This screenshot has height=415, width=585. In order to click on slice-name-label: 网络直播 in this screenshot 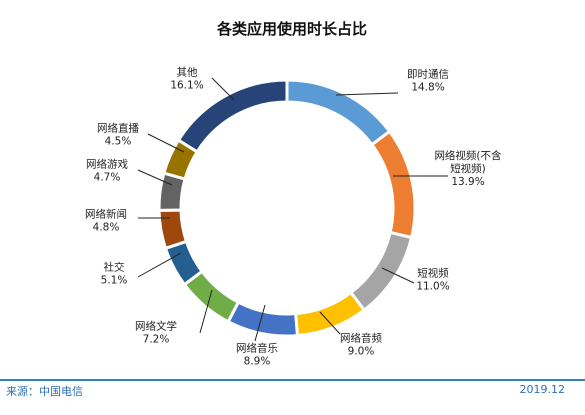, I will do `click(118, 128)`.